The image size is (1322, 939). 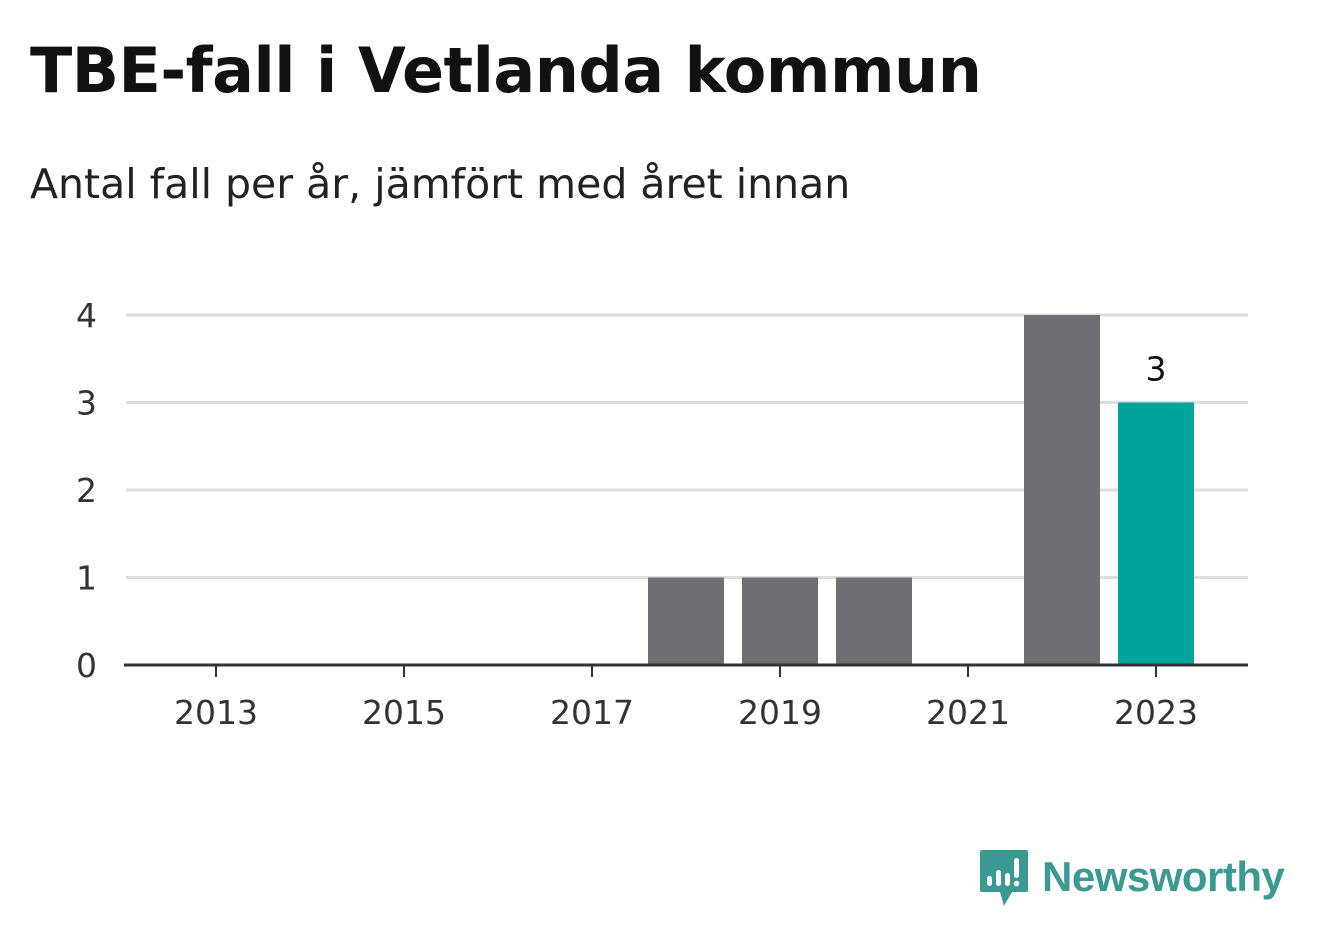 What do you see at coordinates (216, 712) in the screenshot?
I see `x-tick-label: 2013` at bounding box center [216, 712].